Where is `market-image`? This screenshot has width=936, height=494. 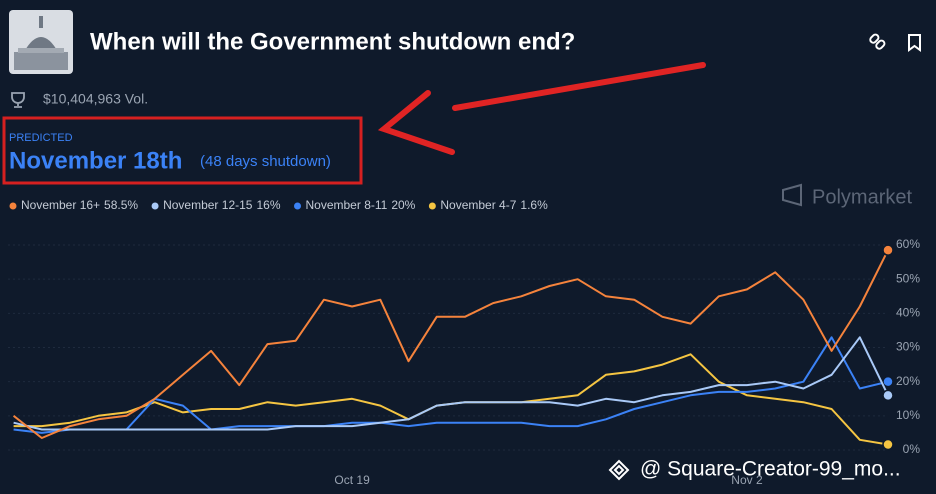 market-image is located at coordinates (41, 42).